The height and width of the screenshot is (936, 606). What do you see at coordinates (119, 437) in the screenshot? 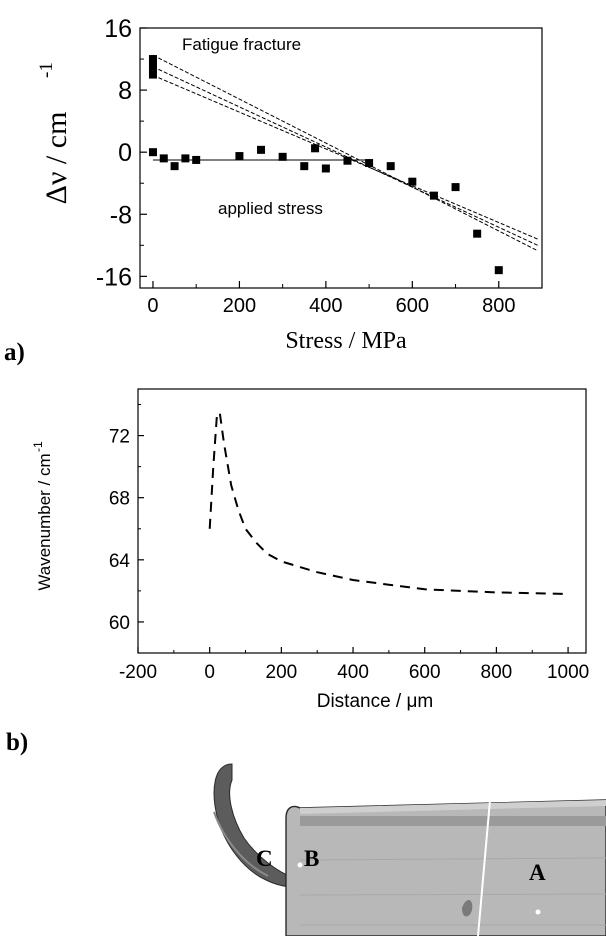
I see `y-tick-label: 72` at bounding box center [119, 437].